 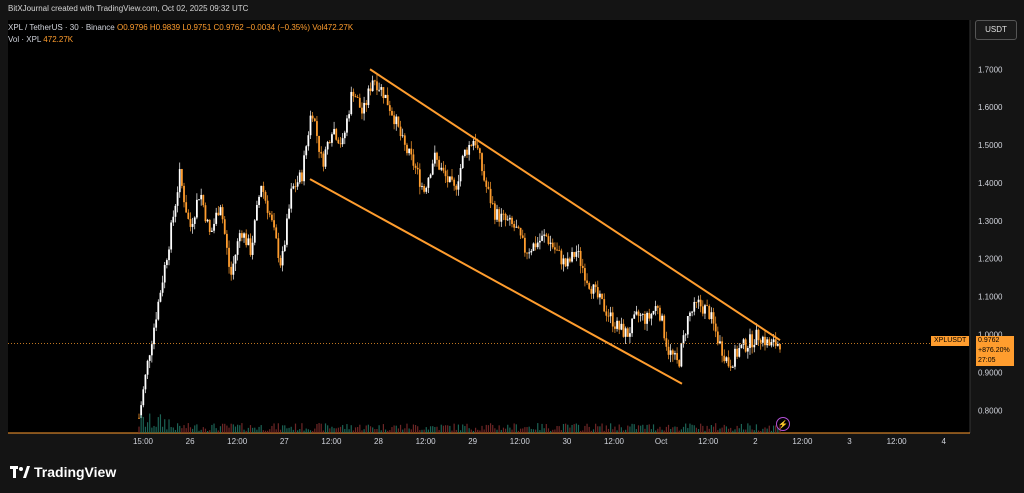 What do you see at coordinates (990, 69) in the screenshot?
I see `y-tick-label: 1.7000` at bounding box center [990, 69].